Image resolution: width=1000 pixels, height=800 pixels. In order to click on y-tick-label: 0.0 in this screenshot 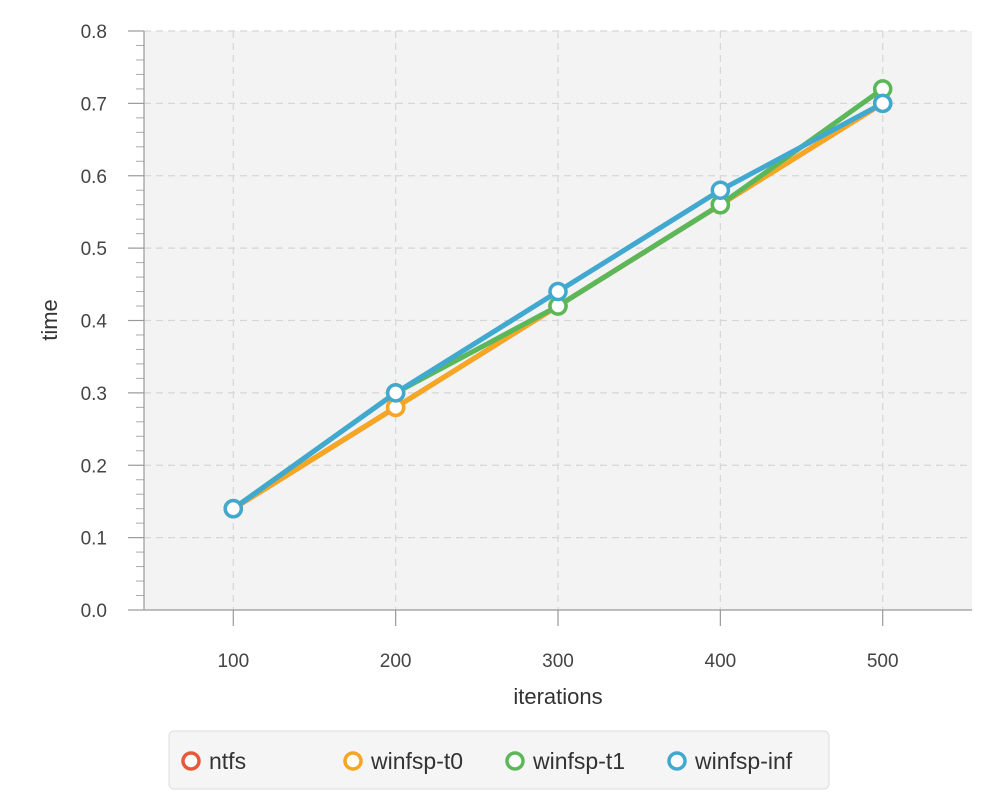, I will do `click(94, 611)`.